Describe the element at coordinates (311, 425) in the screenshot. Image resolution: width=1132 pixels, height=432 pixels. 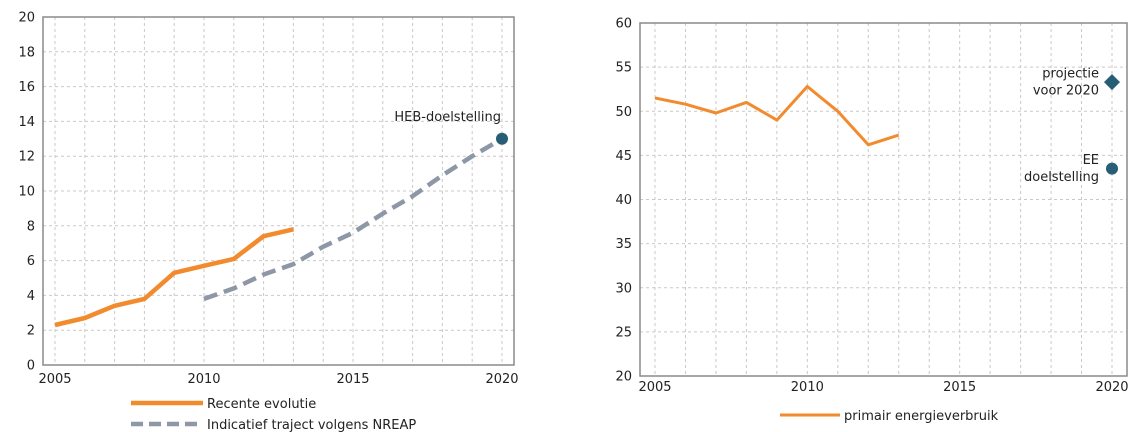
I see `legend-label: Indicatief traject volgens NREAP` at that location.